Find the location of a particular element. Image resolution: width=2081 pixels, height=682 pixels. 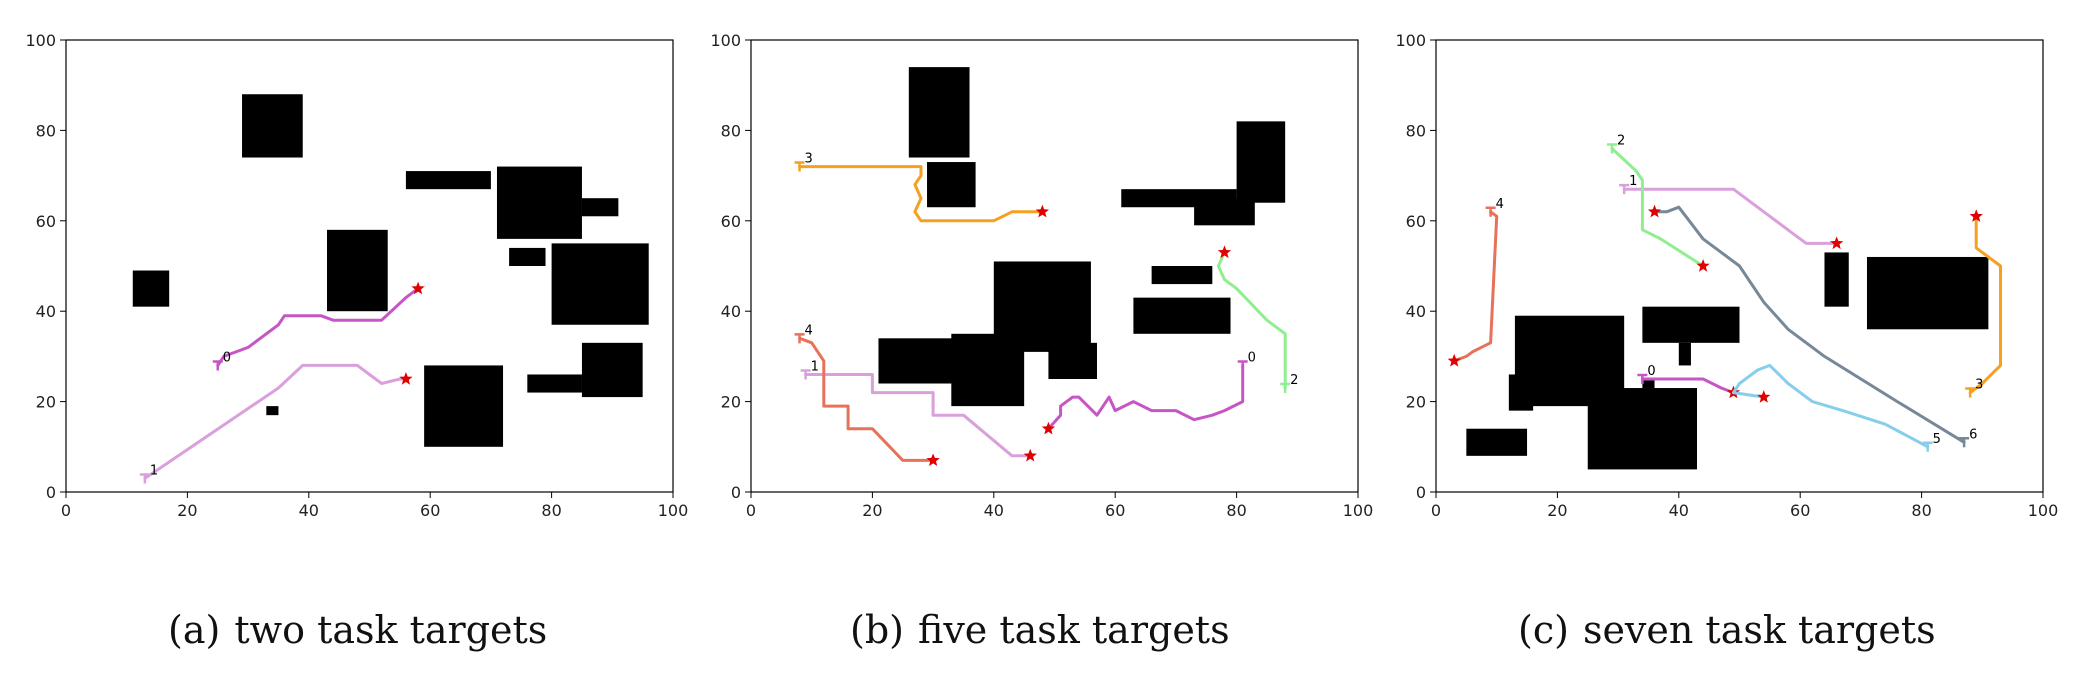

caption-a-label: (a) is located at coordinates (194, 630).